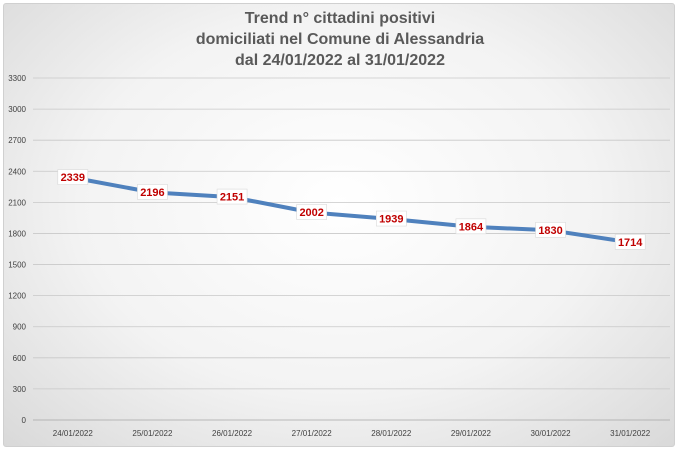 This screenshot has width=680, height=450. Describe the element at coordinates (17, 265) in the screenshot. I see `y-tick-label: 1500` at that location.